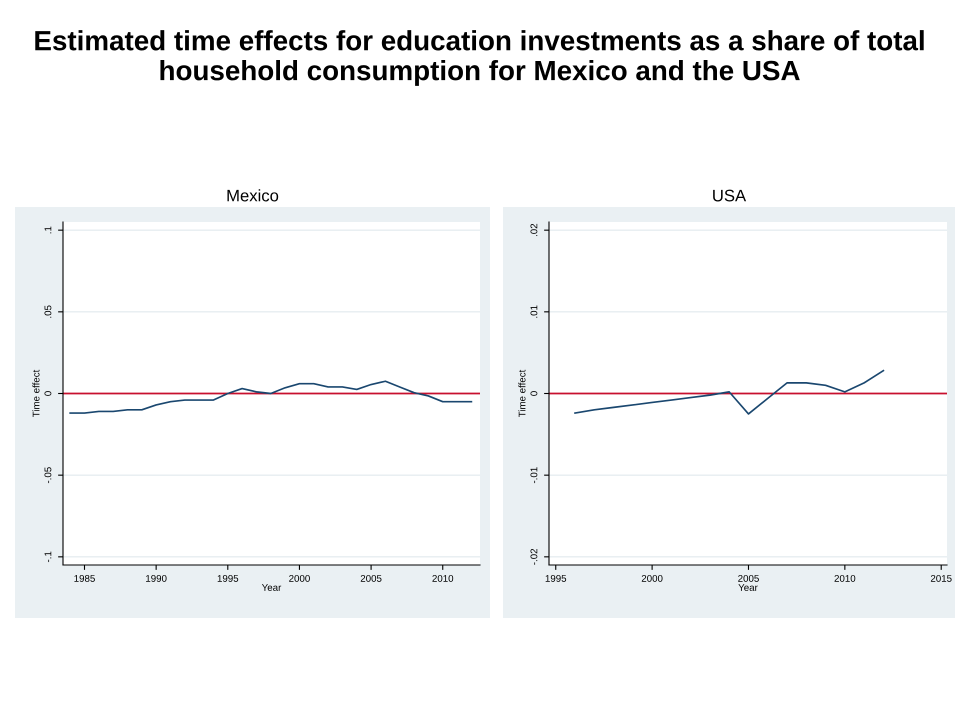  I want to click on text: Estimated time effects for education investments as a share of total household consumption for Mexico and the USA, so click(479, 58).